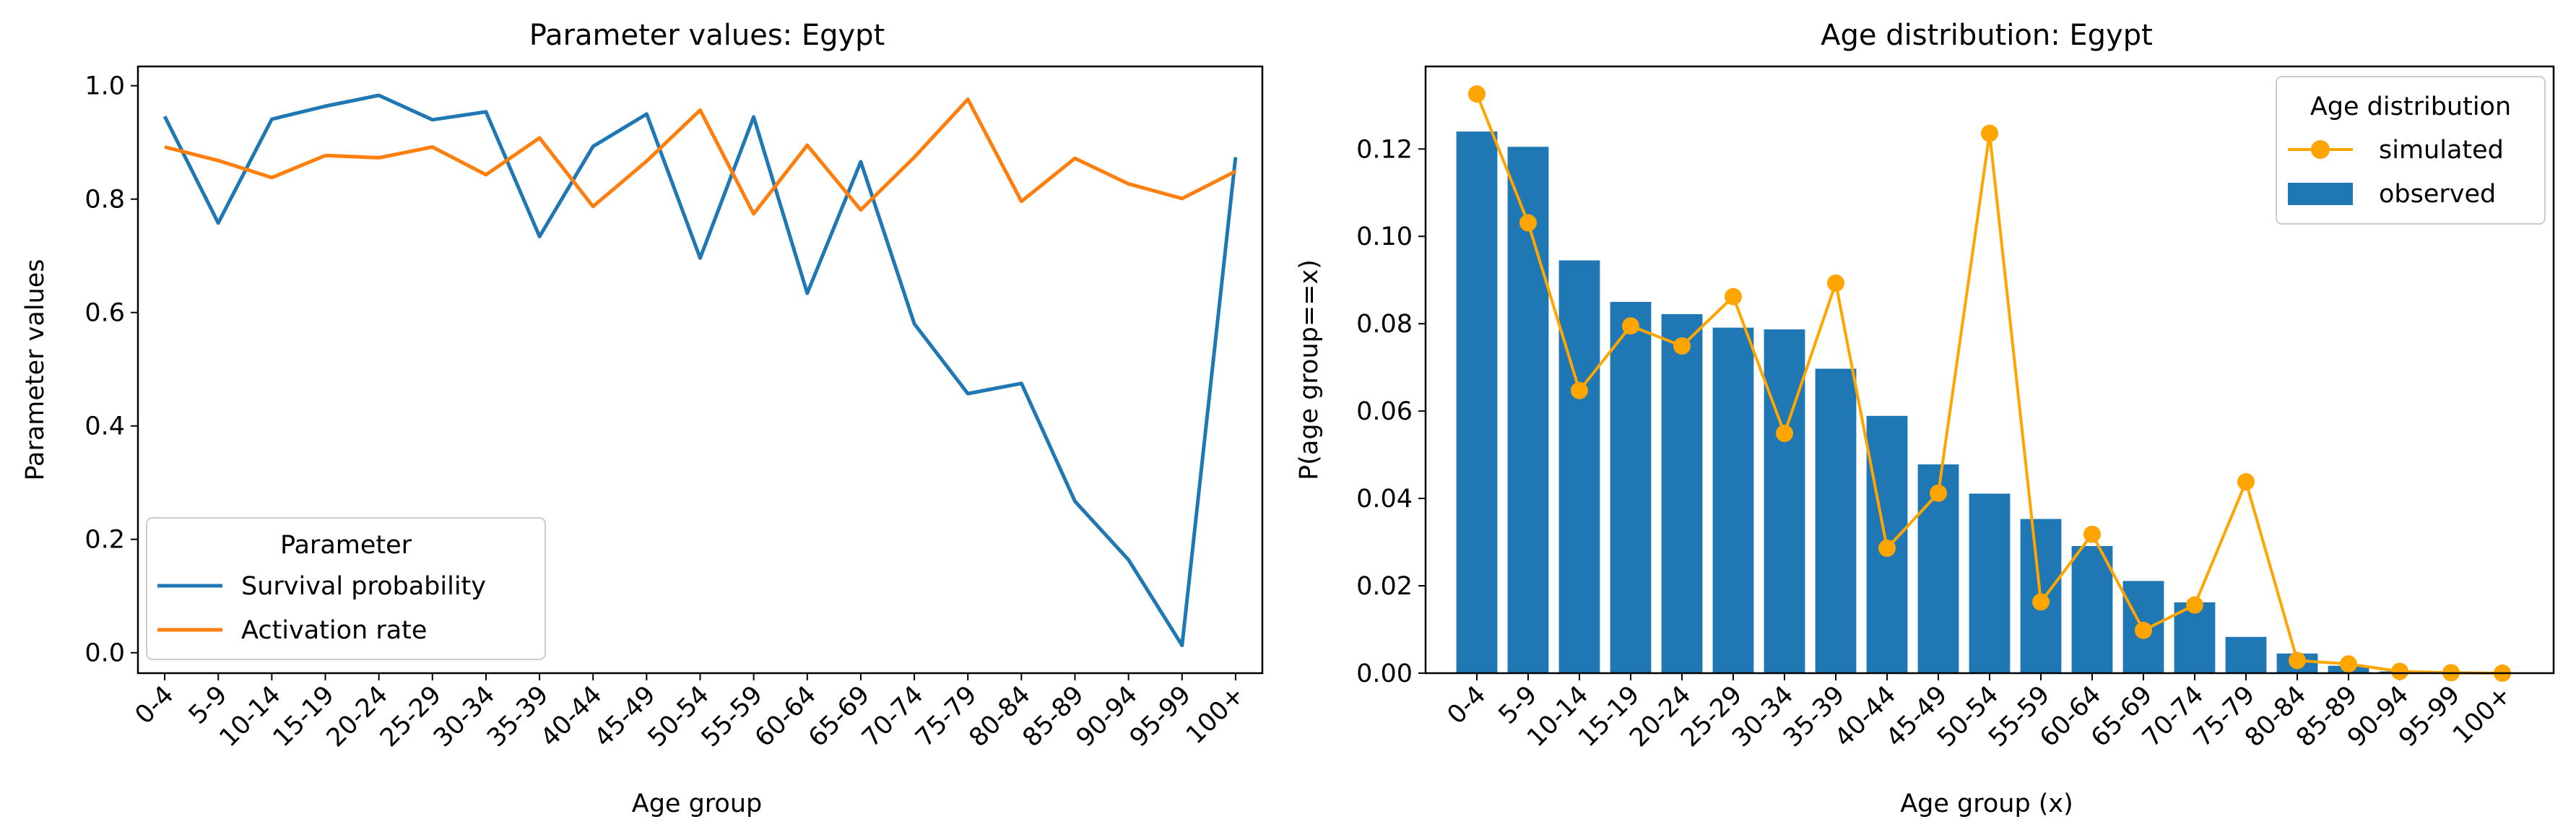 The width and height of the screenshot is (2576, 840). What do you see at coordinates (104, 426) in the screenshot?
I see `y-tick-label: 0.4` at bounding box center [104, 426].